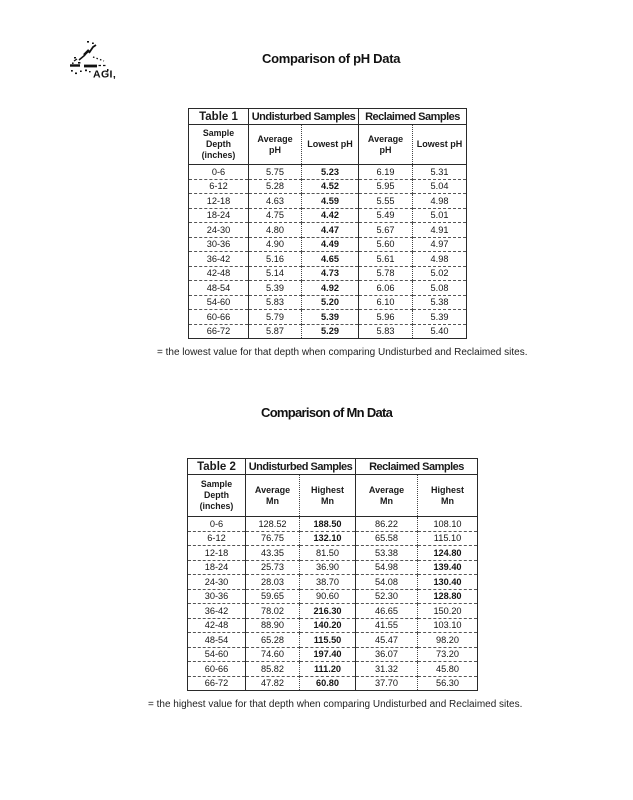 The width and height of the screenshot is (633, 800). I want to click on svg-text: AGI,, so click(104, 75).